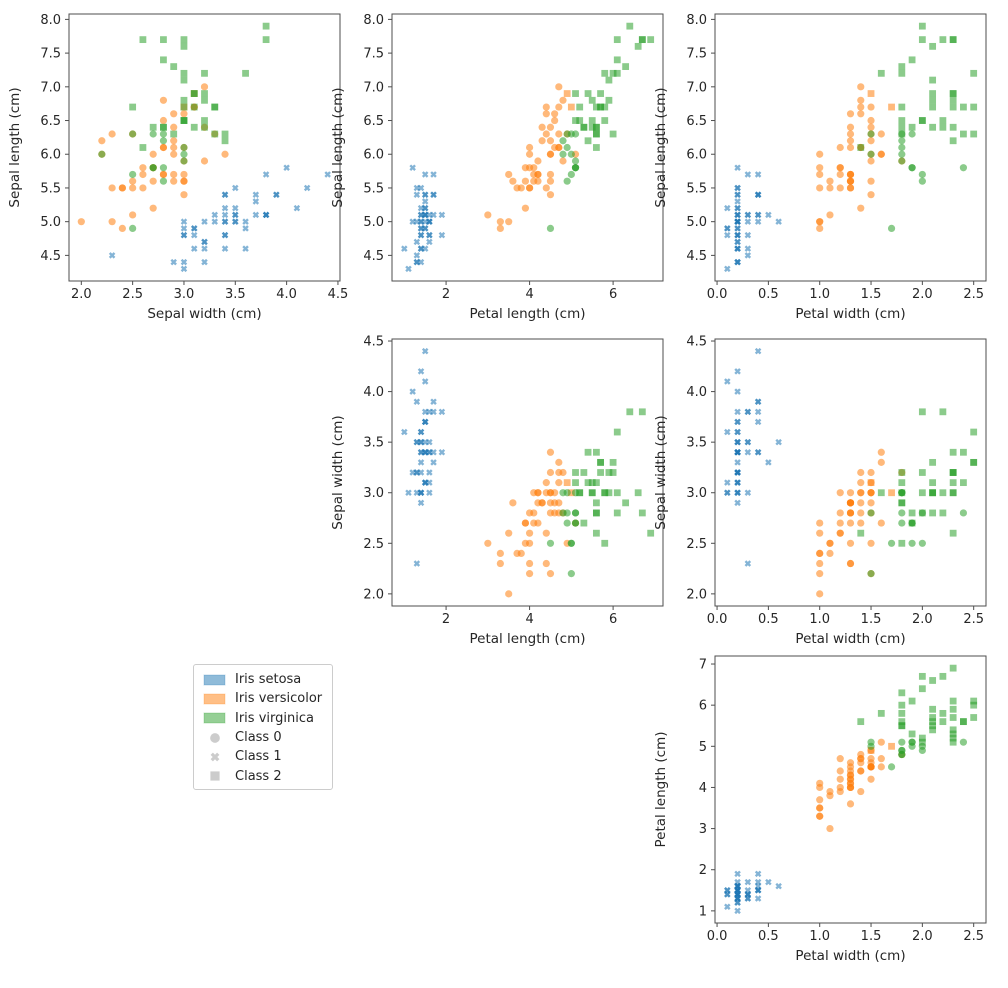 The height and width of the screenshot is (988, 1008). Describe the element at coordinates (922, 619) in the screenshot. I see `x-tick-label: 2.0` at that location.